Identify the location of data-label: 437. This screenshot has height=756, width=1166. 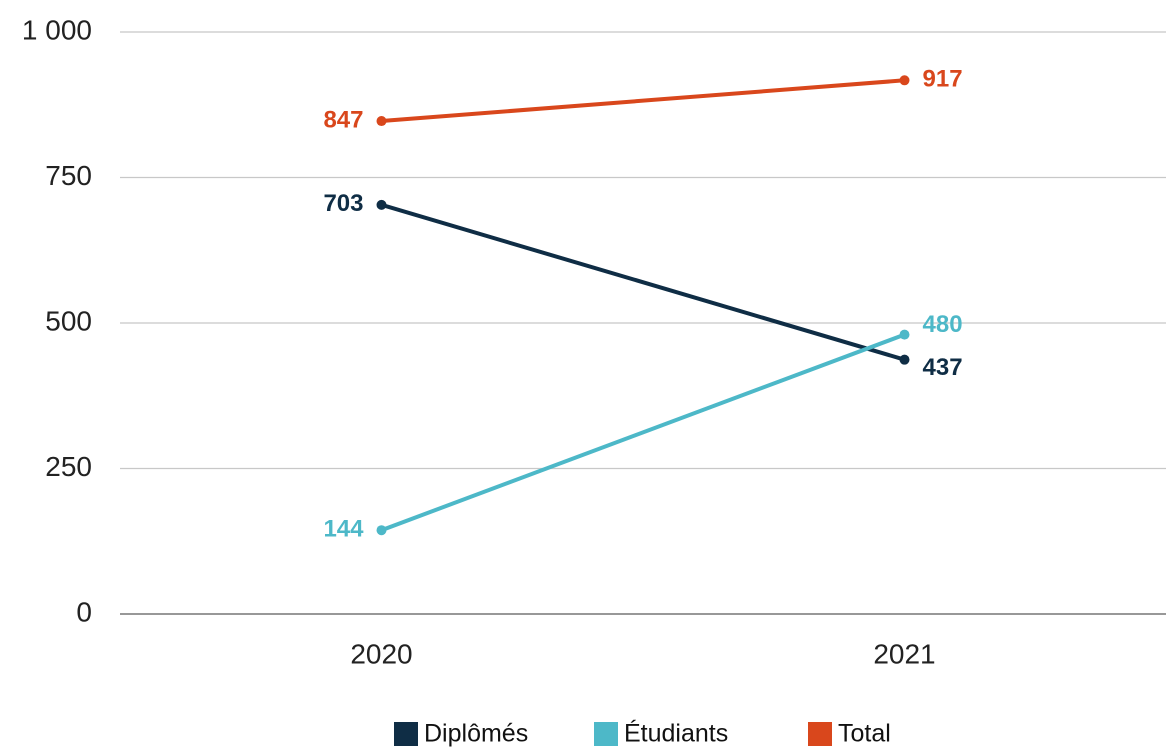
(943, 367).